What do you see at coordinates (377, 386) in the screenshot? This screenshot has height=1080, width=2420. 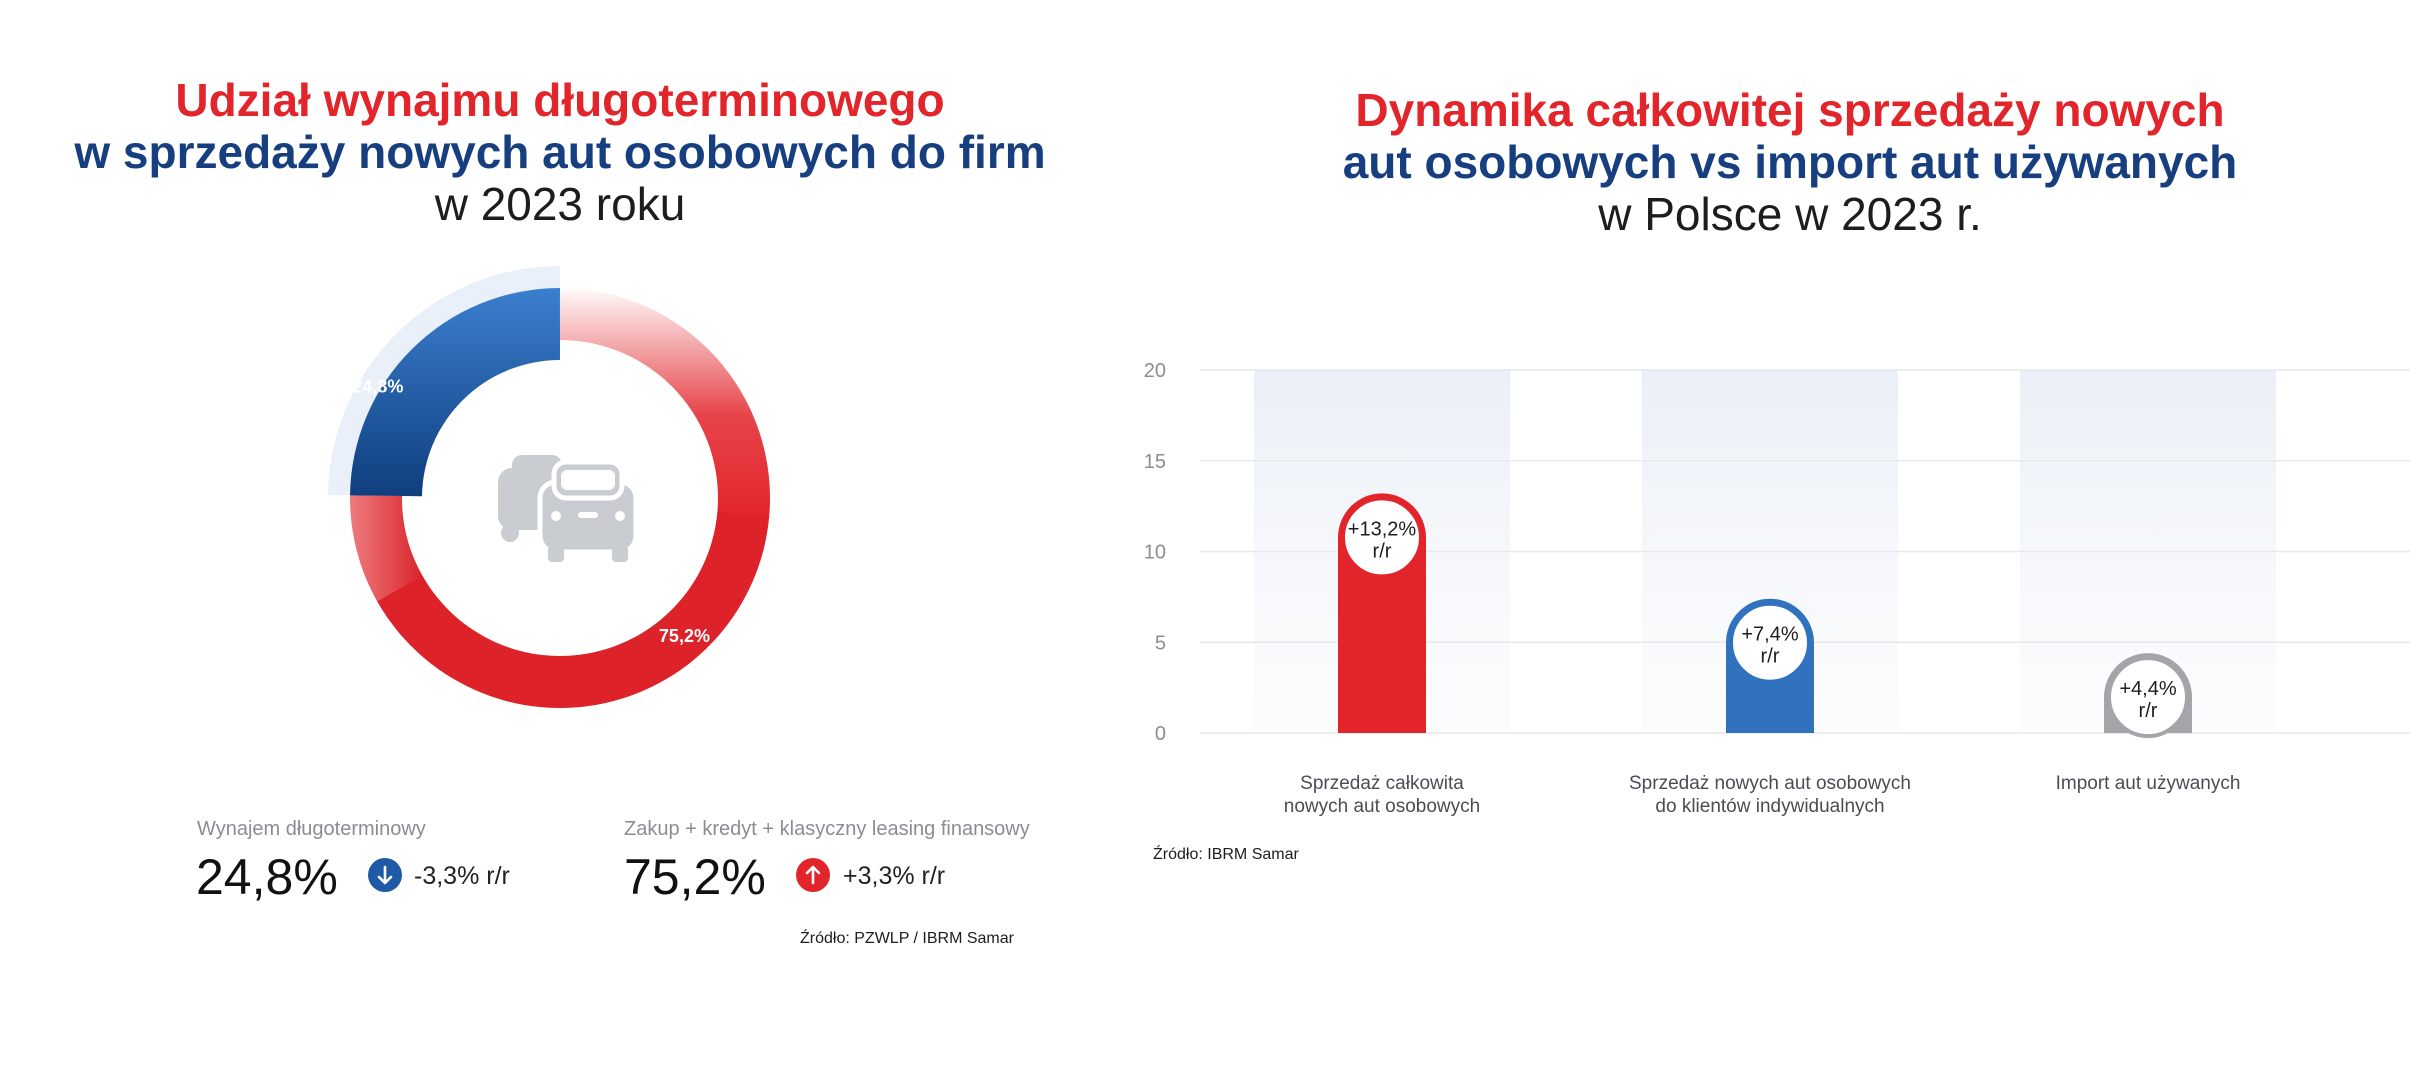 I see `donut-label-rental: 24,8%` at bounding box center [377, 386].